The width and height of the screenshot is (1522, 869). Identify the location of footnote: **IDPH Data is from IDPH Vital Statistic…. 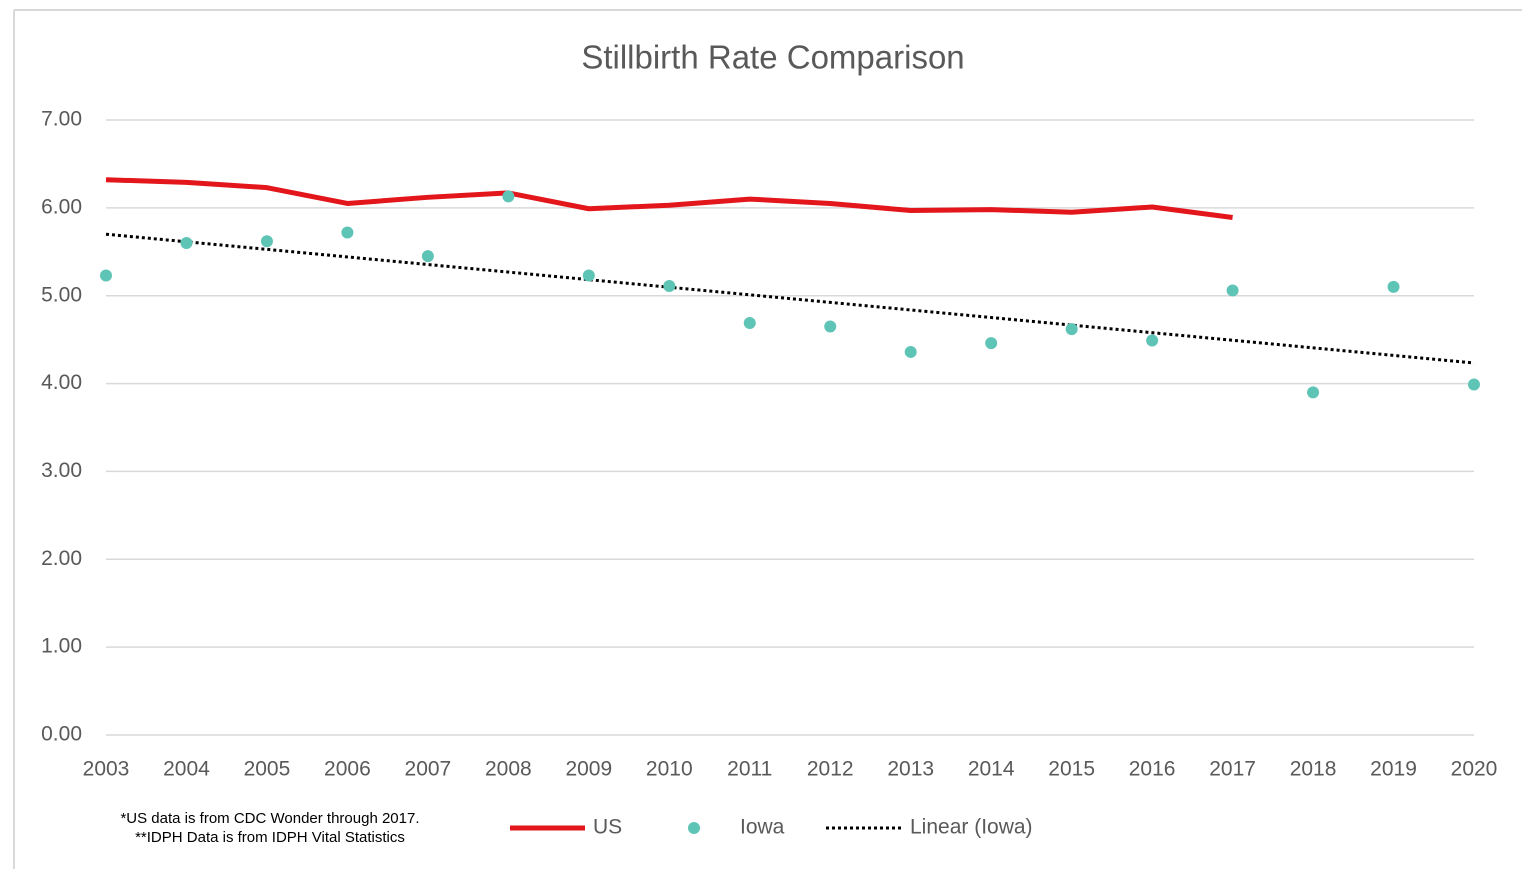
(270, 837).